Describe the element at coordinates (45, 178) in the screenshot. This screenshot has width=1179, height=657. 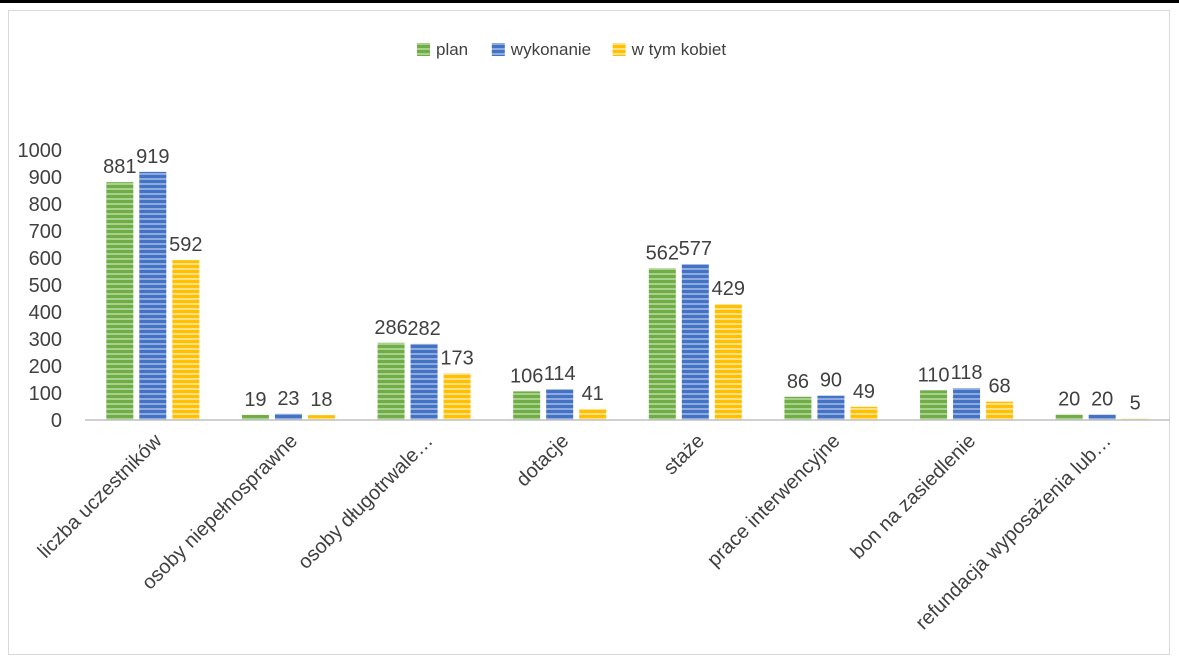
I see `y-tick-label: 900` at that location.